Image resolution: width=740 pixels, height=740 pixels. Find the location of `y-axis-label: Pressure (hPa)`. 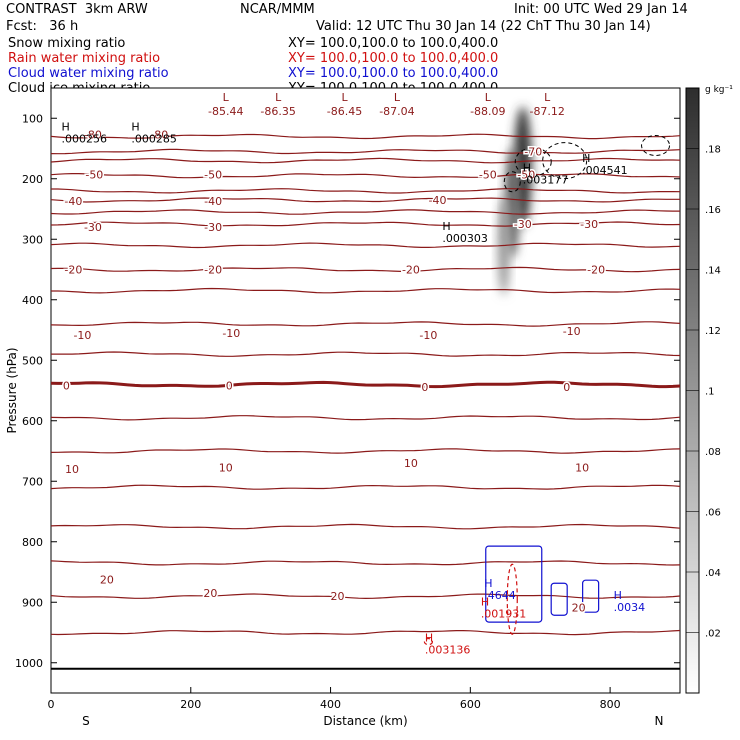

y-axis-label: Pressure (hPa) is located at coordinates (12, 390).